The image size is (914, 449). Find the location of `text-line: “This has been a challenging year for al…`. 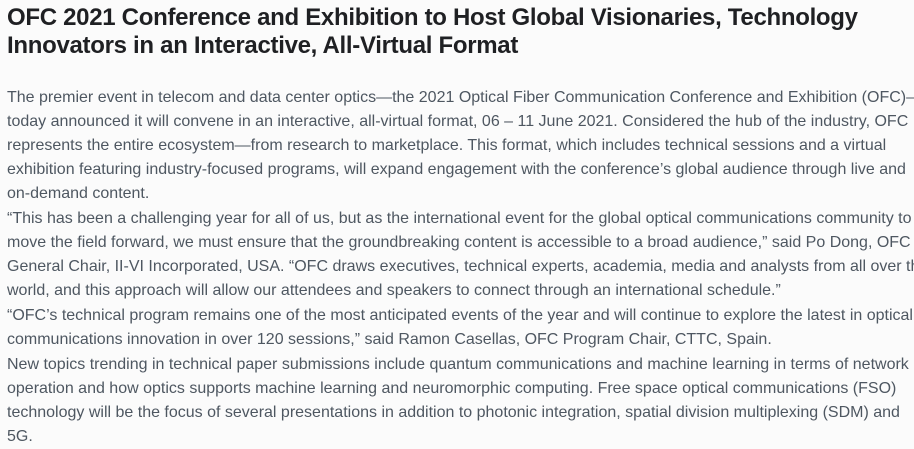

text-line: “This has been a challenging year for al… is located at coordinates (459, 218).